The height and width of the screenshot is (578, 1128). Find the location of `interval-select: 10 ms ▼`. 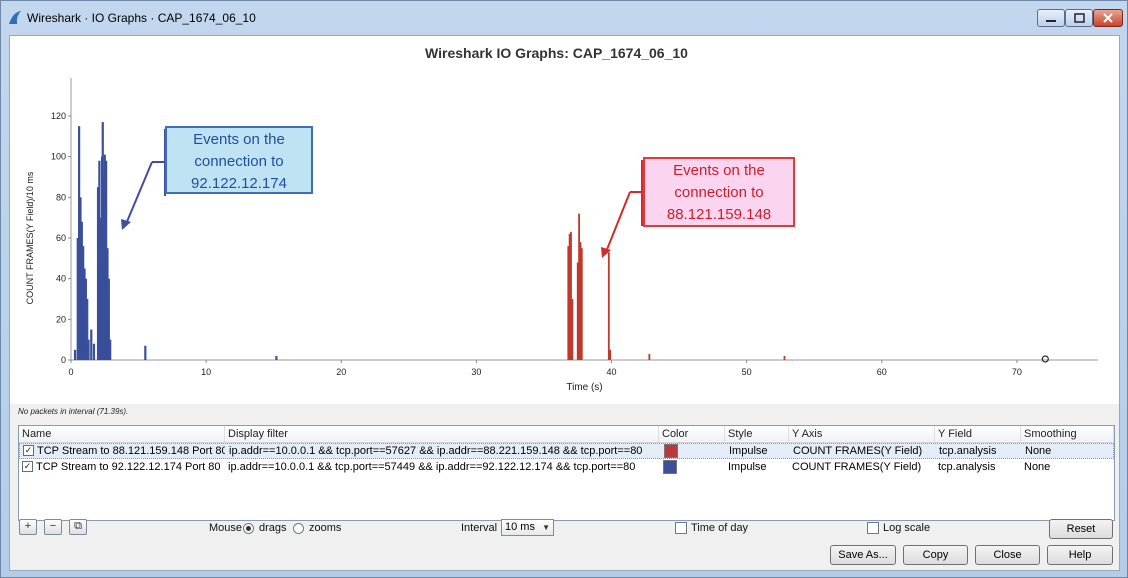

interval-select: 10 ms ▼ is located at coordinates (527, 527).